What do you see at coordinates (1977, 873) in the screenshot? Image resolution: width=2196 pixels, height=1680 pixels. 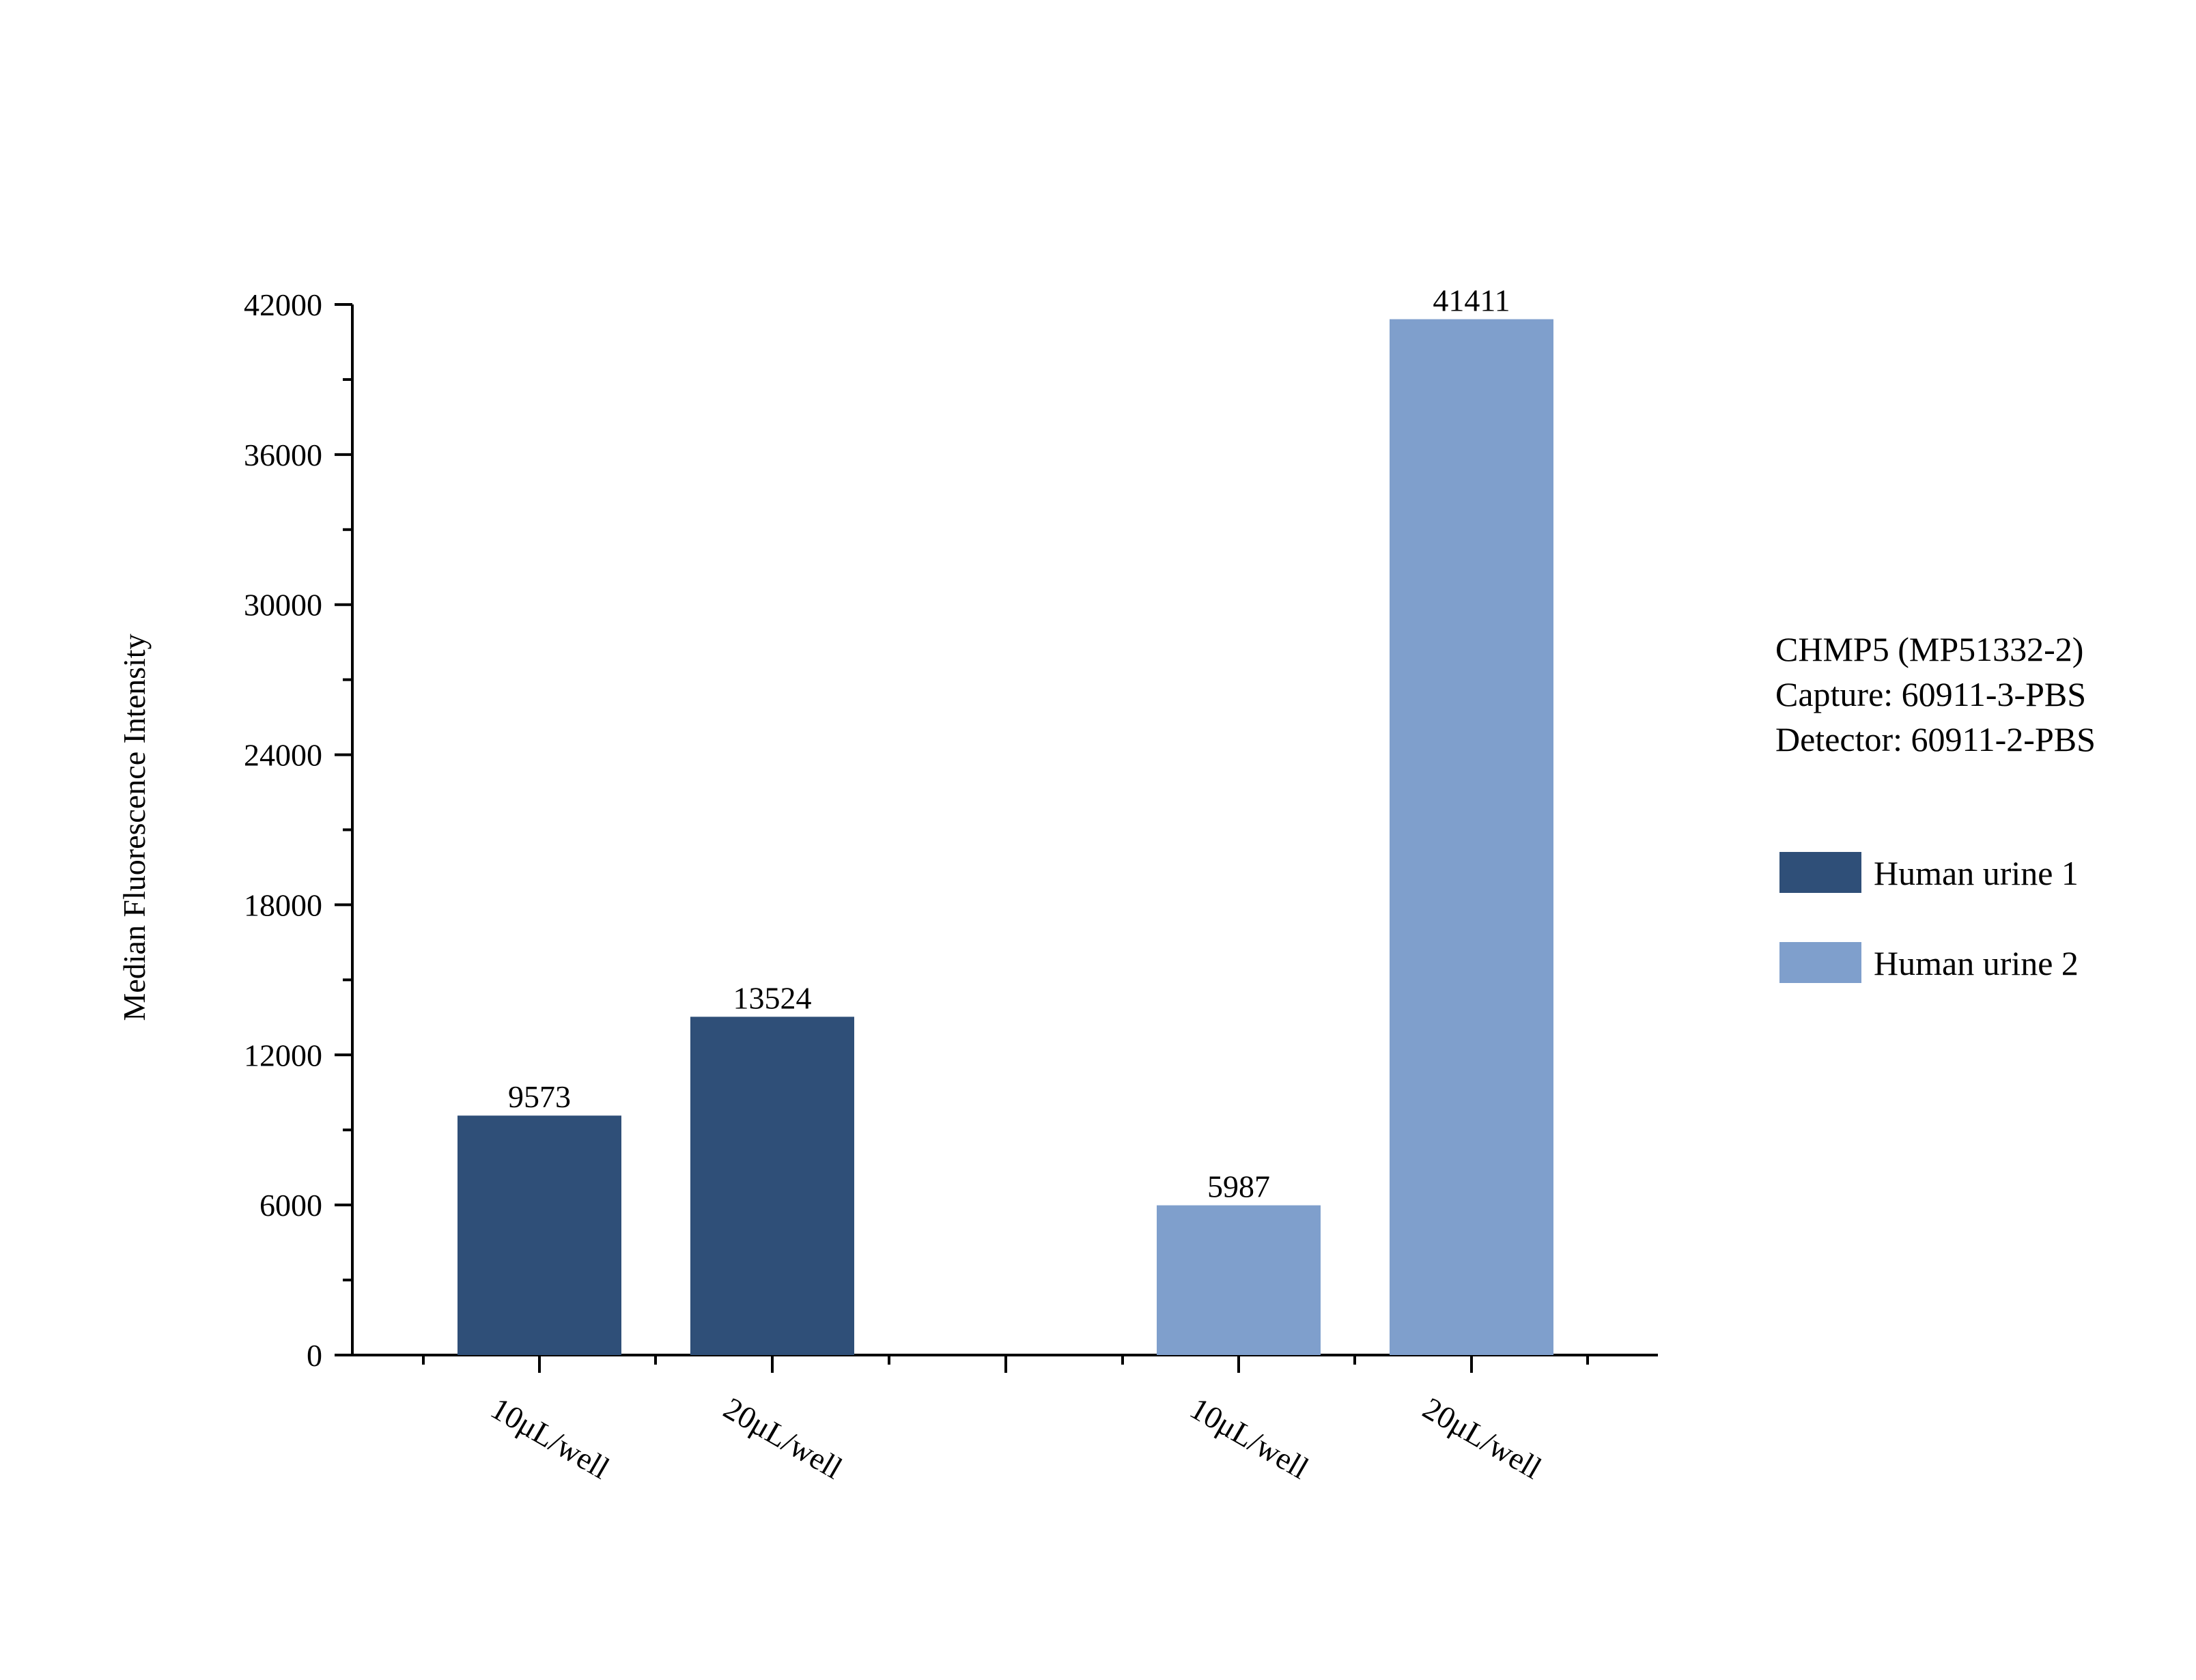 I see `legend-label-human-urine-1: Human urine 1` at bounding box center [1977, 873].